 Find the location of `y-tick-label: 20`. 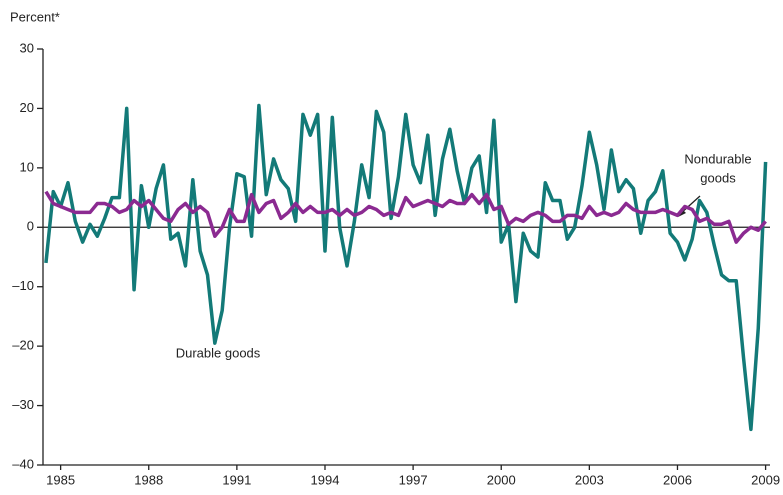

y-tick-label: 20 is located at coordinates (27, 107).